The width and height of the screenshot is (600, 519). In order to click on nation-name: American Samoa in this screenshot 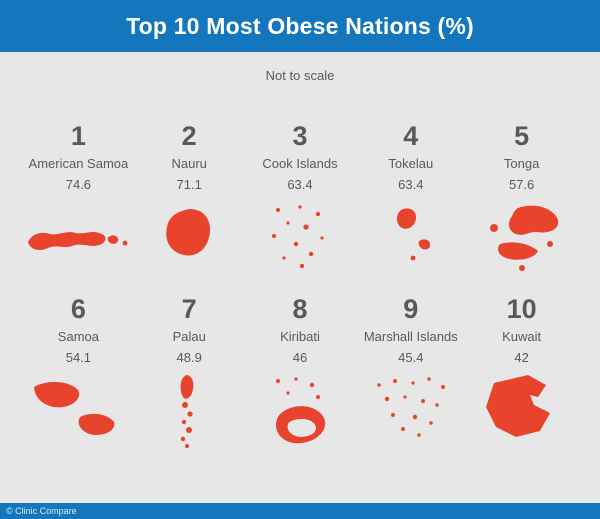, I will do `click(78, 163)`.